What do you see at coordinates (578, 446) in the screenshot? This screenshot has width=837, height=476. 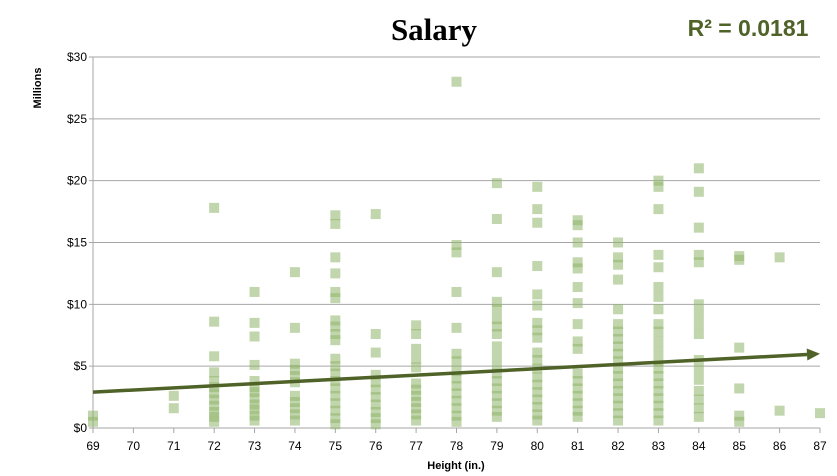 I see `x-tick-label: 81` at bounding box center [578, 446].